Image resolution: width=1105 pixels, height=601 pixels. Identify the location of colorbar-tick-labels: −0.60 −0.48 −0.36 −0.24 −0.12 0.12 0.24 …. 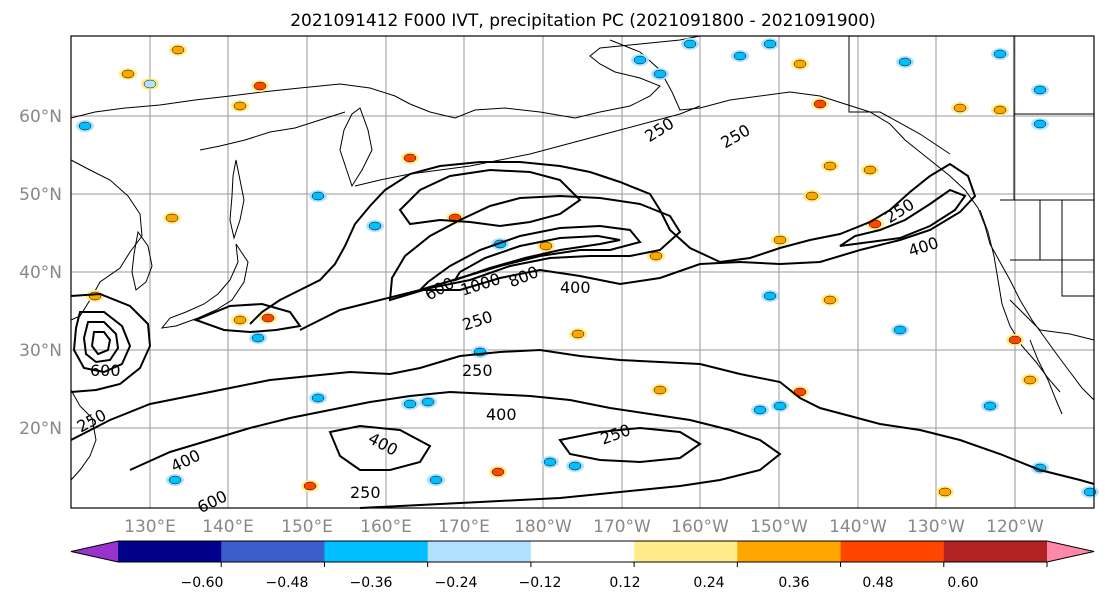
(580, 583).